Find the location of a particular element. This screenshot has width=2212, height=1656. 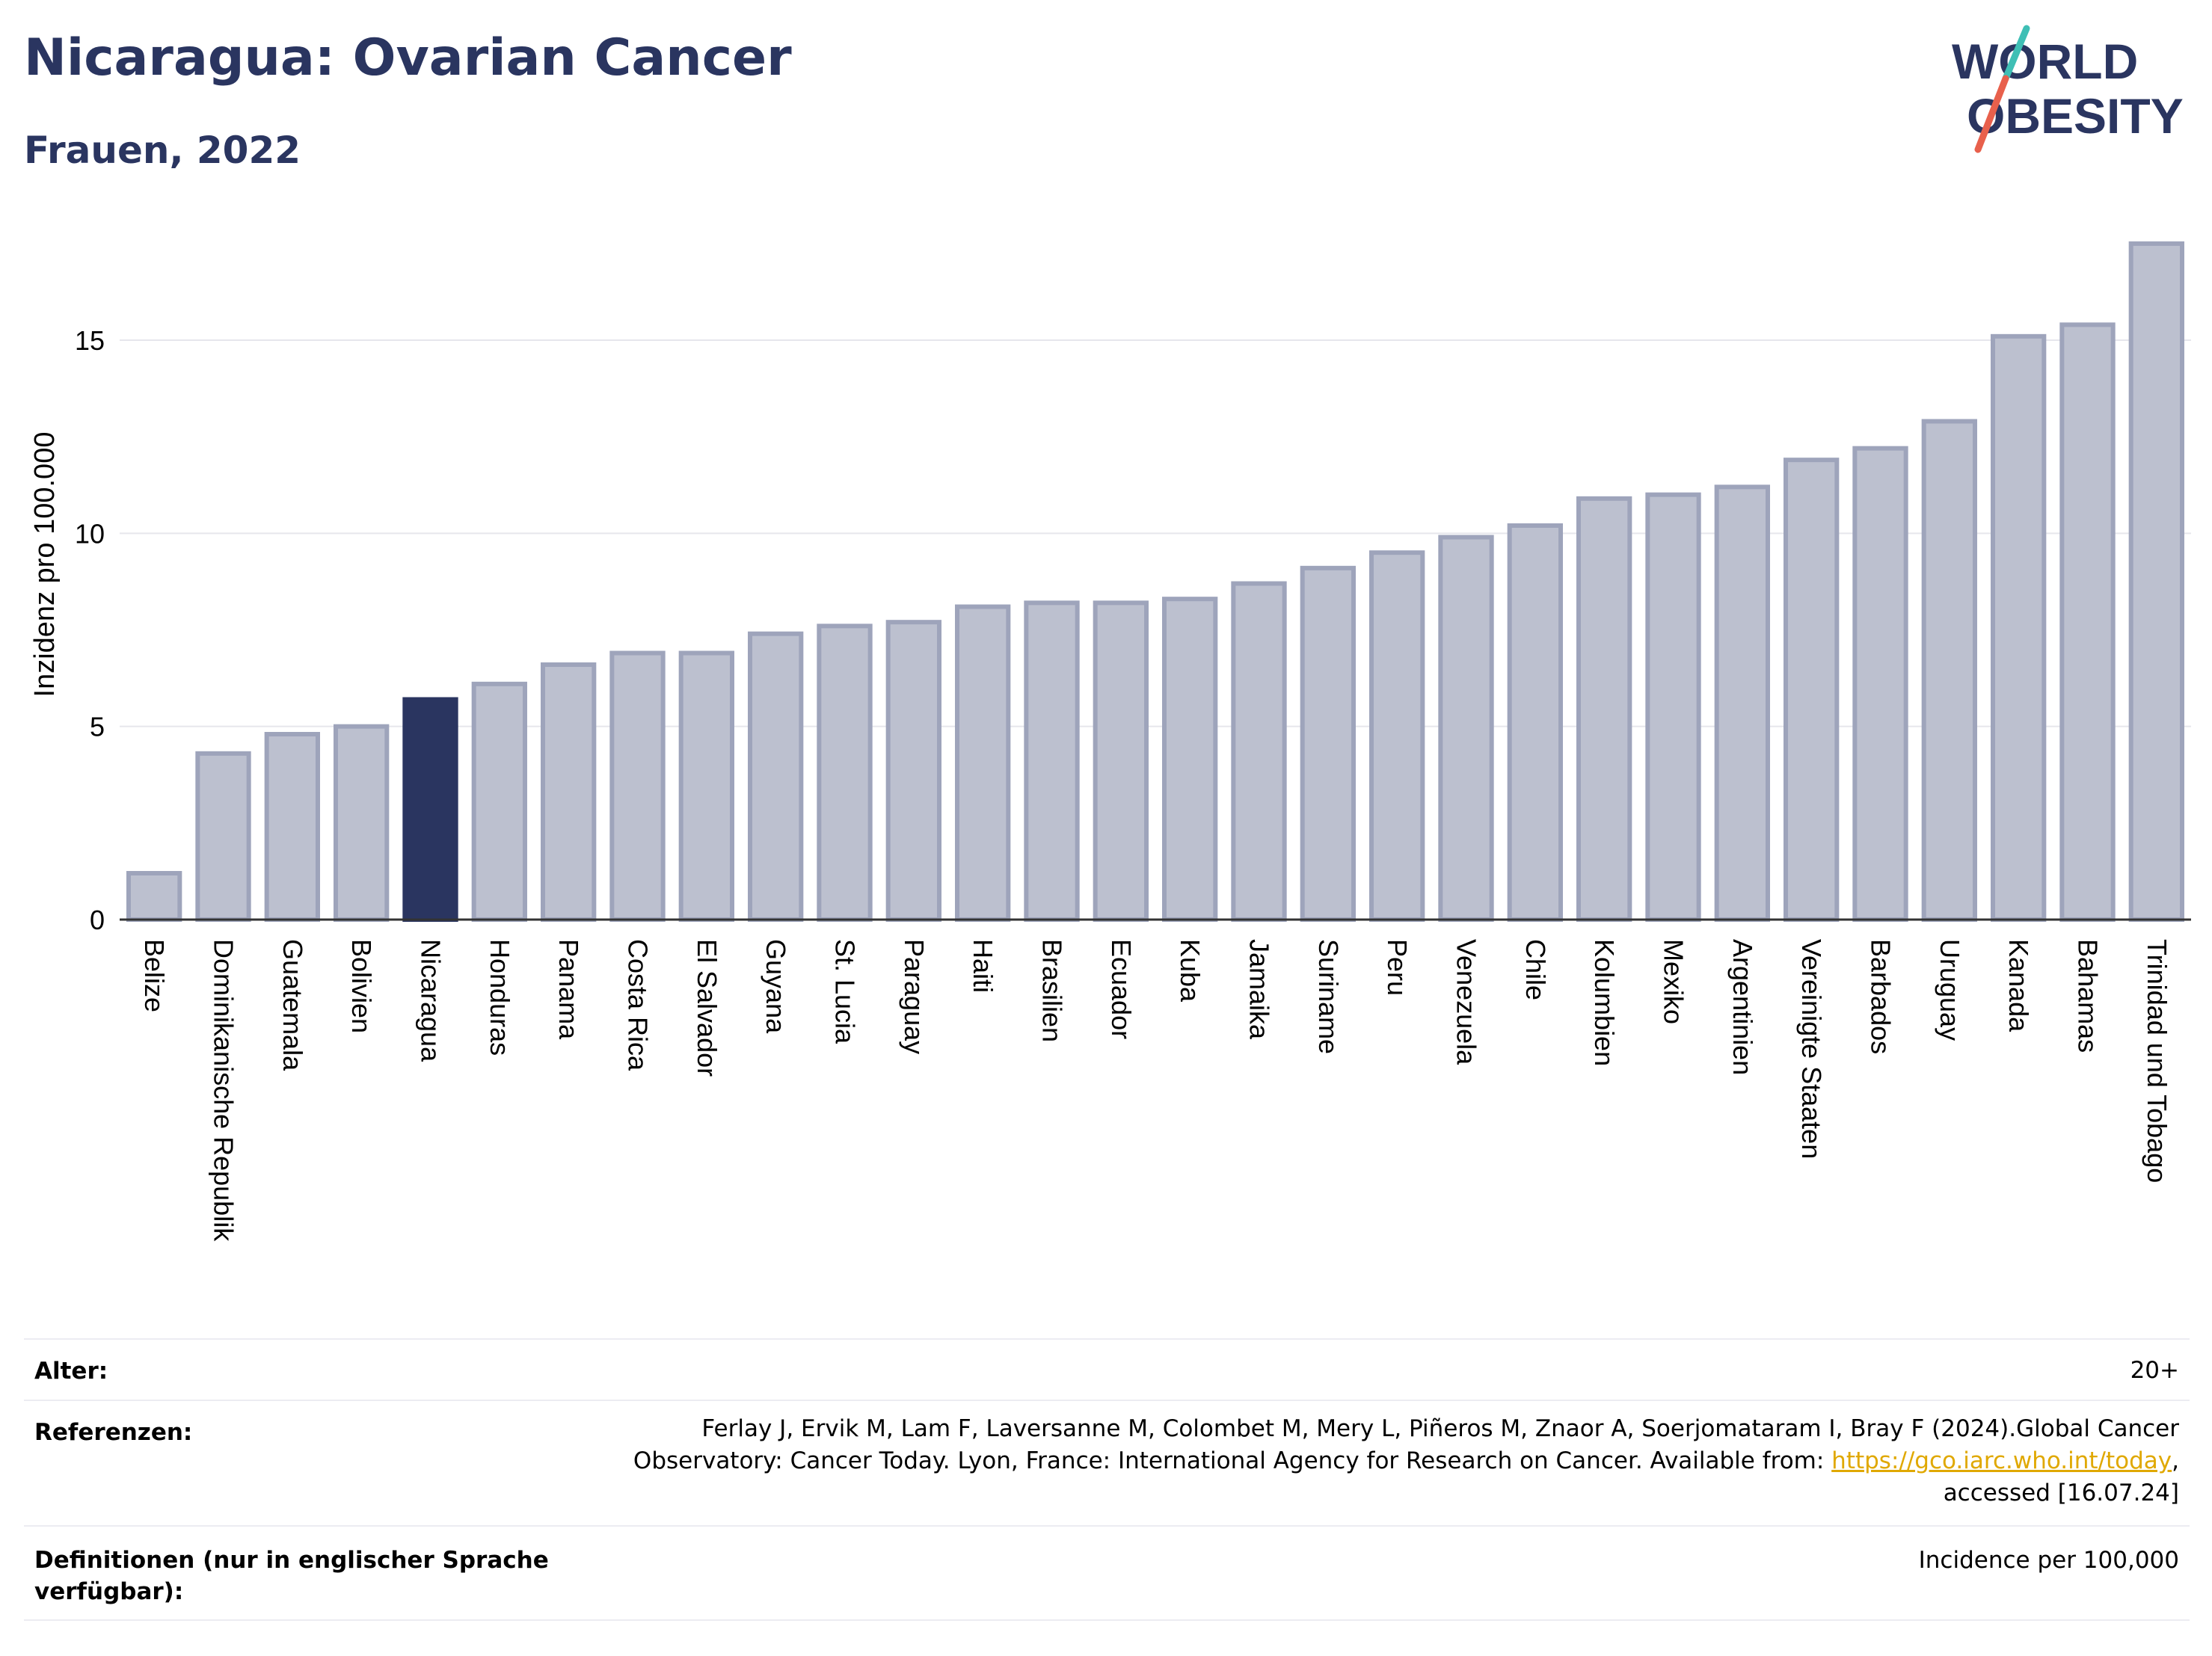

bar-trinidad-und-tobago is located at coordinates (2156, 582).